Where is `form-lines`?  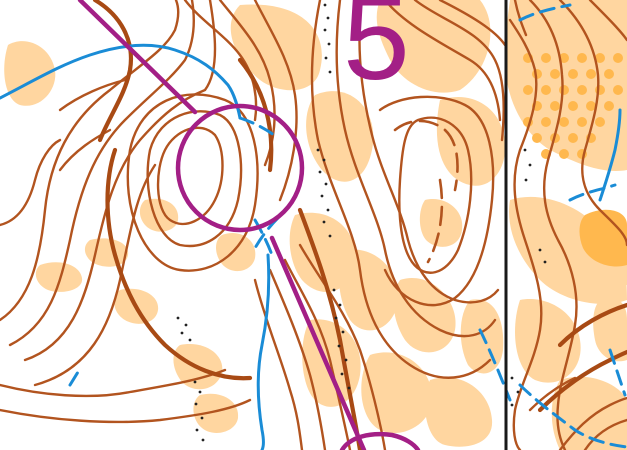 form-lines is located at coordinates (426, 191).